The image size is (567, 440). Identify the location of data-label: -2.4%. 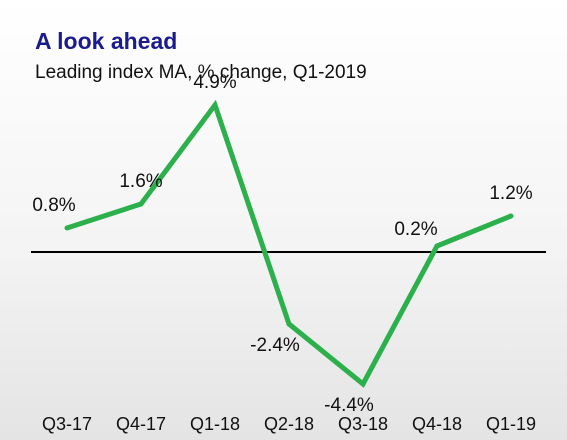
(275, 345).